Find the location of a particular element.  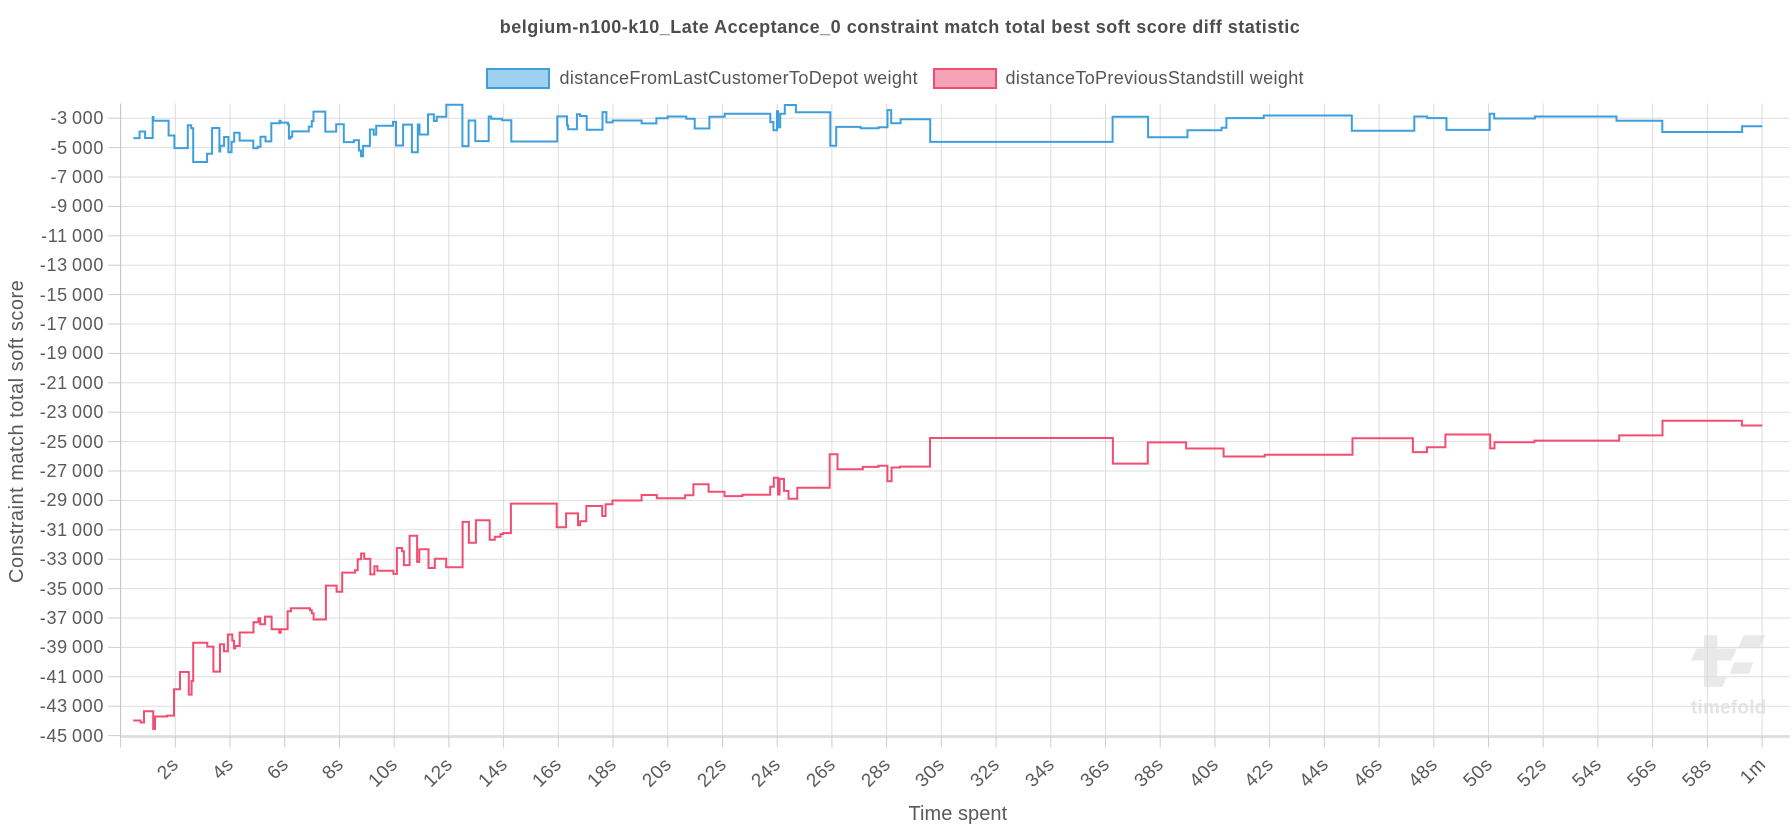

svg-text: timefold is located at coordinates (1729, 708).